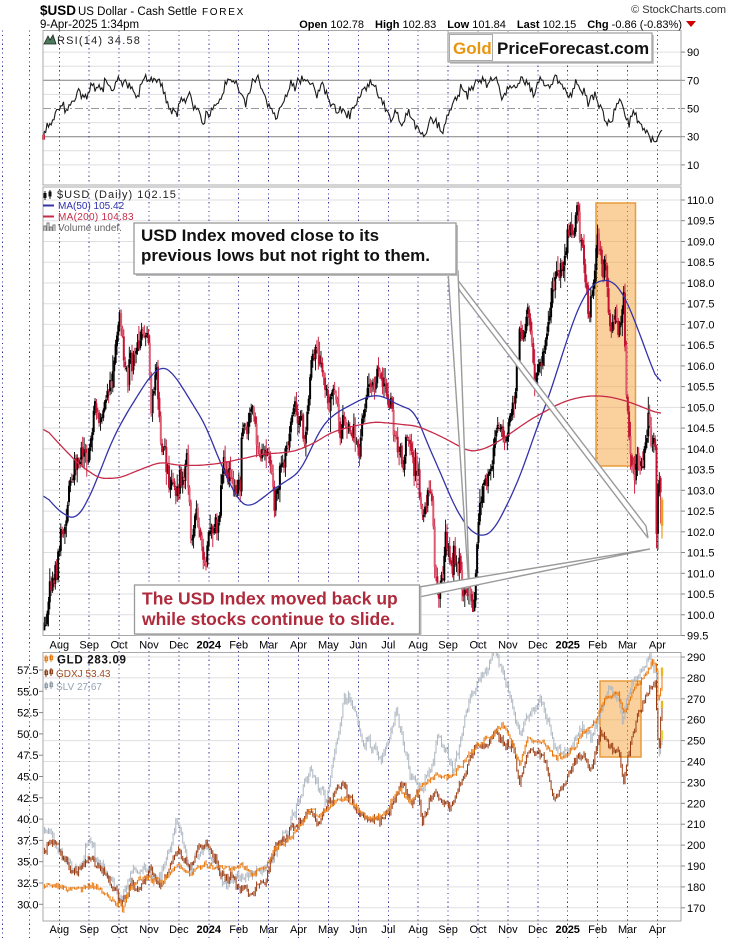  What do you see at coordinates (701, 346) in the screenshot?
I see `svg-text: 106.5` at bounding box center [701, 346].